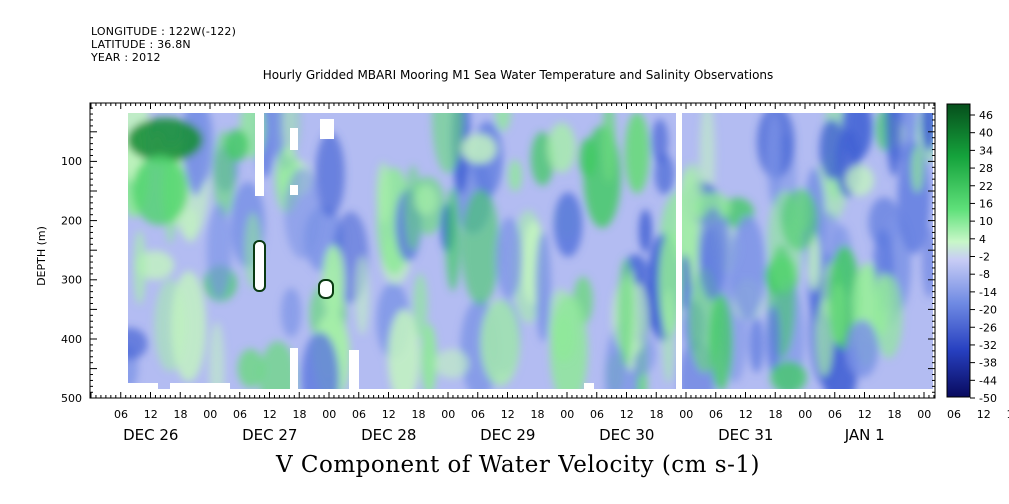  Describe the element at coordinates (126, 57) in the screenshot. I see `year-label: YEAR : 2012` at that location.